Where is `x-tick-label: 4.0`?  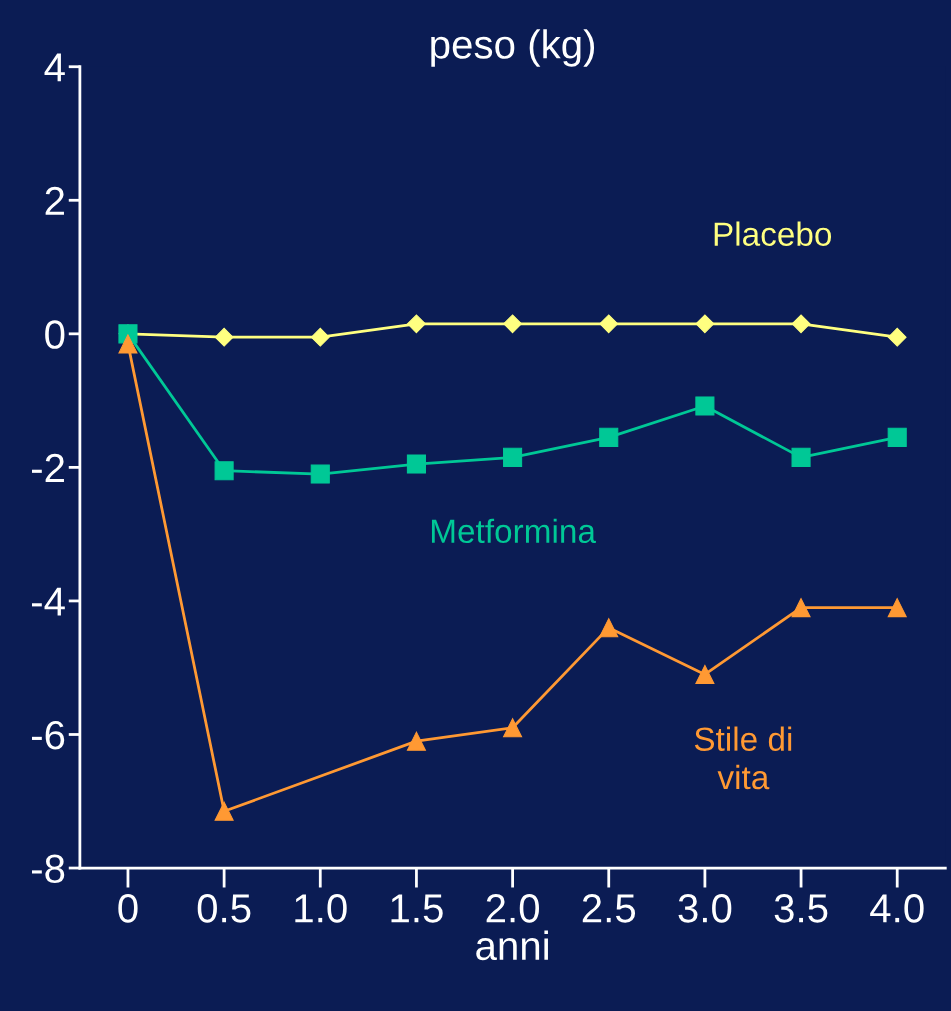 x-tick-label: 4.0 is located at coordinates (897, 908).